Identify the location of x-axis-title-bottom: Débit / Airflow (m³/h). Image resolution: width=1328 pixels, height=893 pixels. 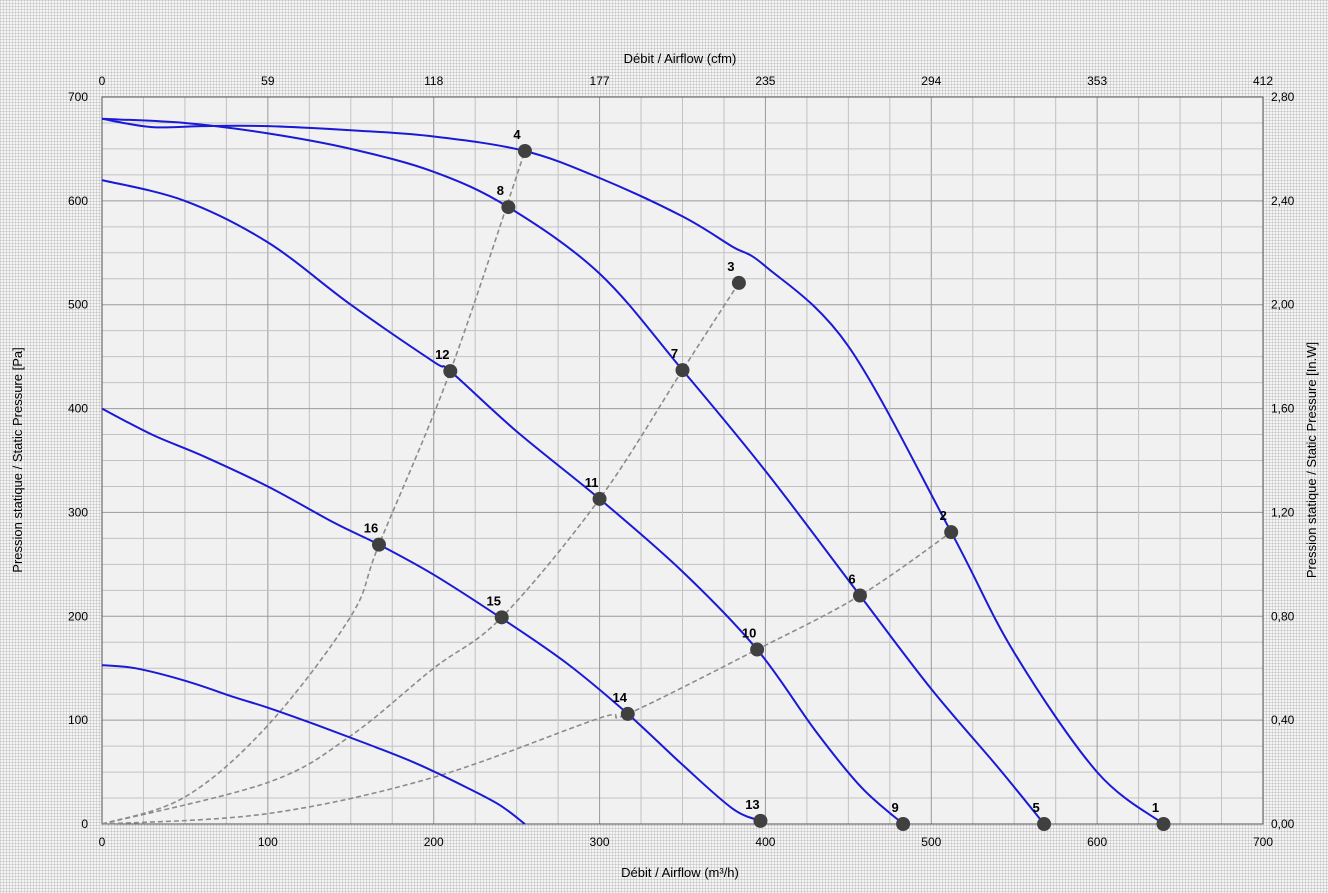
(680, 872).